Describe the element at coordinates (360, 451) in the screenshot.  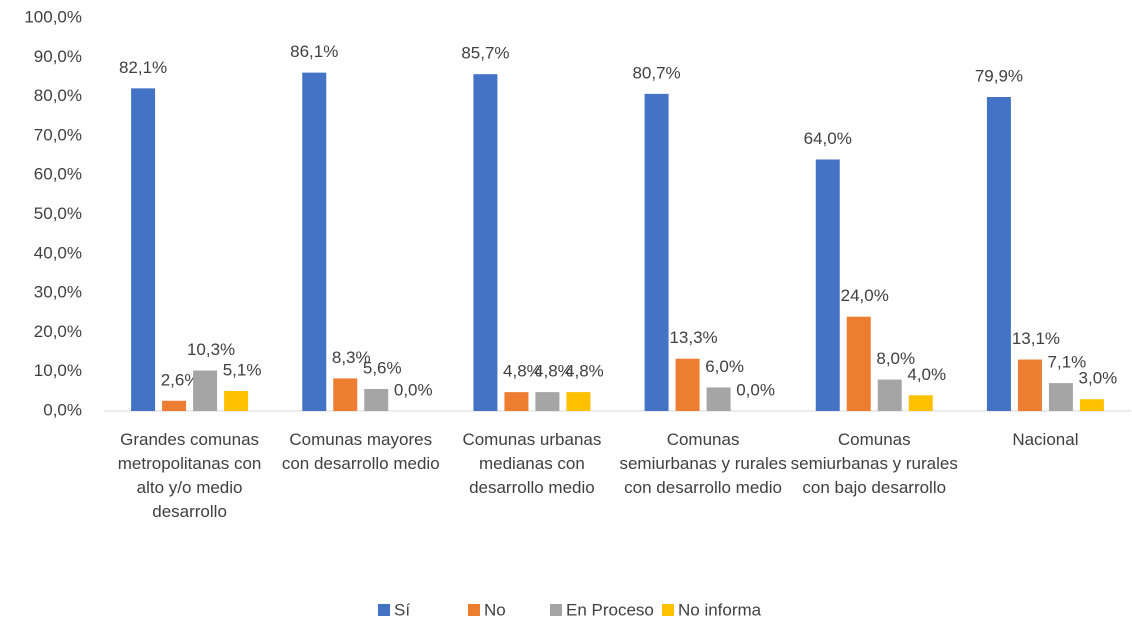
I see `x-tick-label: Comunas mayores con desarrollo medio` at that location.